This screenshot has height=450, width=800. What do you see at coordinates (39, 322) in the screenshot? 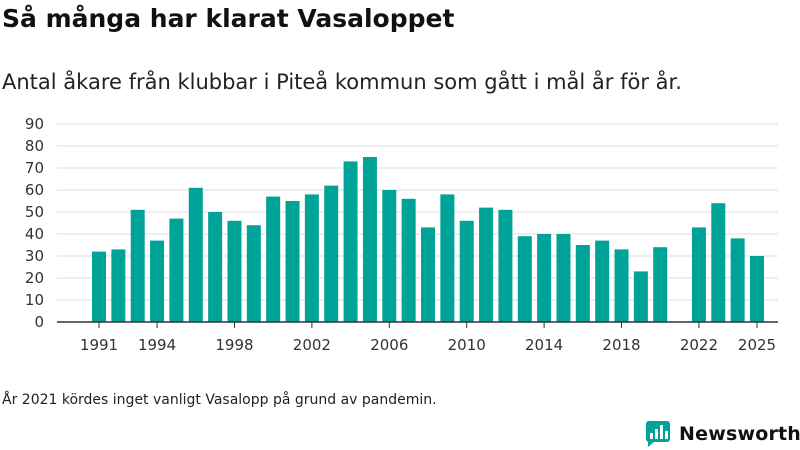
I see `y-tick-label: 0` at bounding box center [39, 322].